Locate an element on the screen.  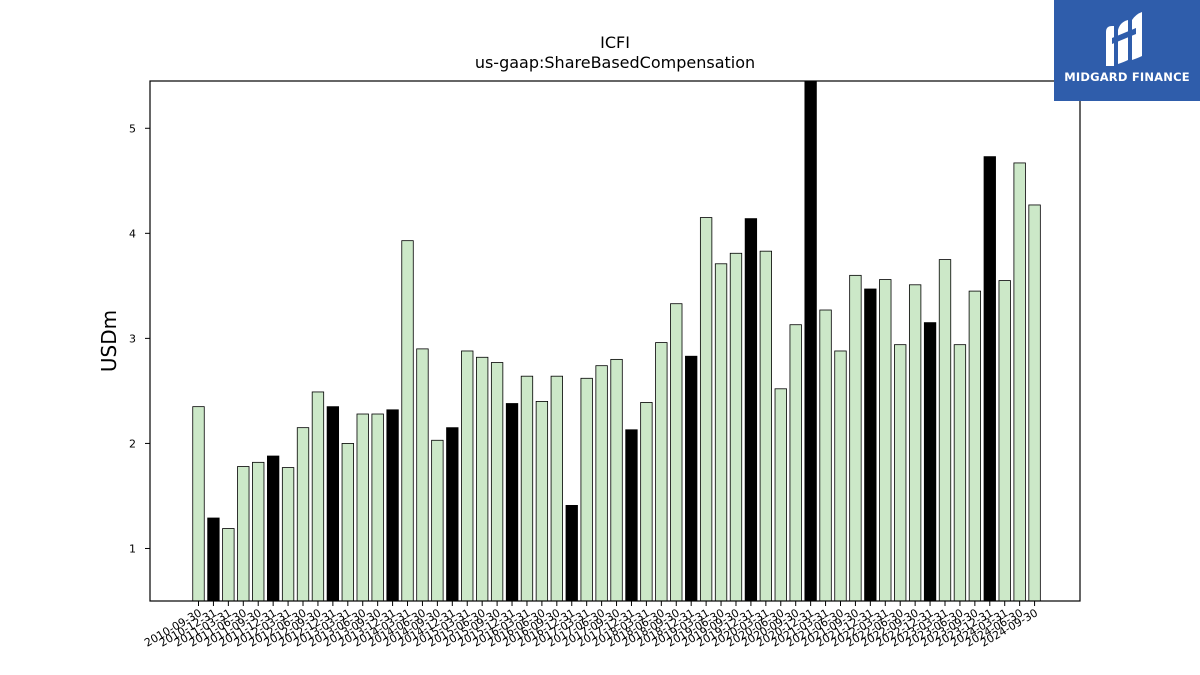
y-axis-label: USDm is located at coordinates (109, 341).